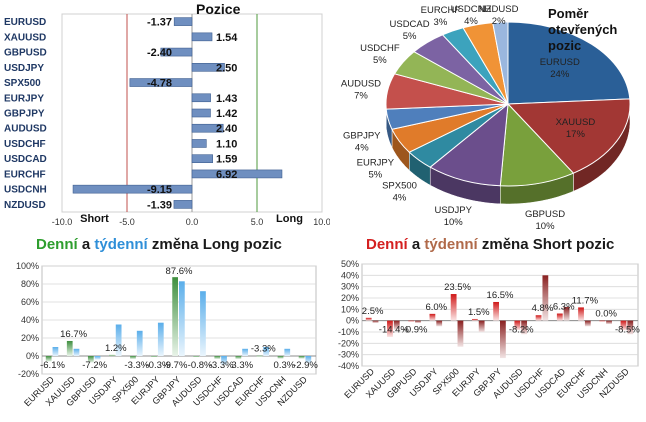 The width and height of the screenshot is (646, 422). I want to click on bar-t-denn-eurjpy, so click(481, 326).